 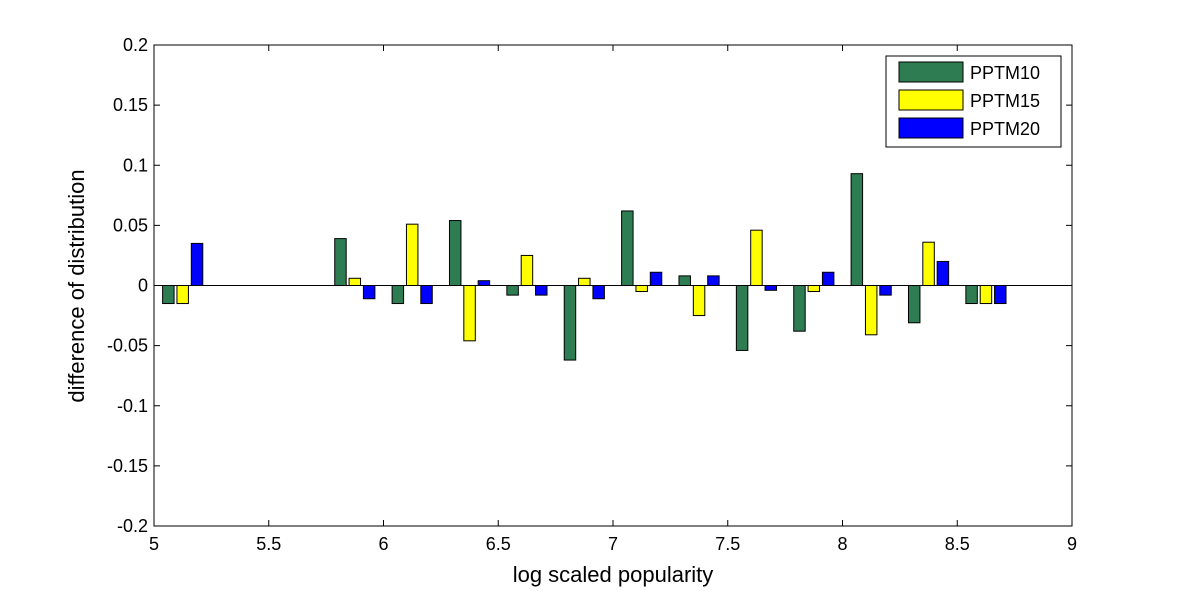 What do you see at coordinates (132, 406) in the screenshot?
I see `y-tick-label: -0.1` at bounding box center [132, 406].